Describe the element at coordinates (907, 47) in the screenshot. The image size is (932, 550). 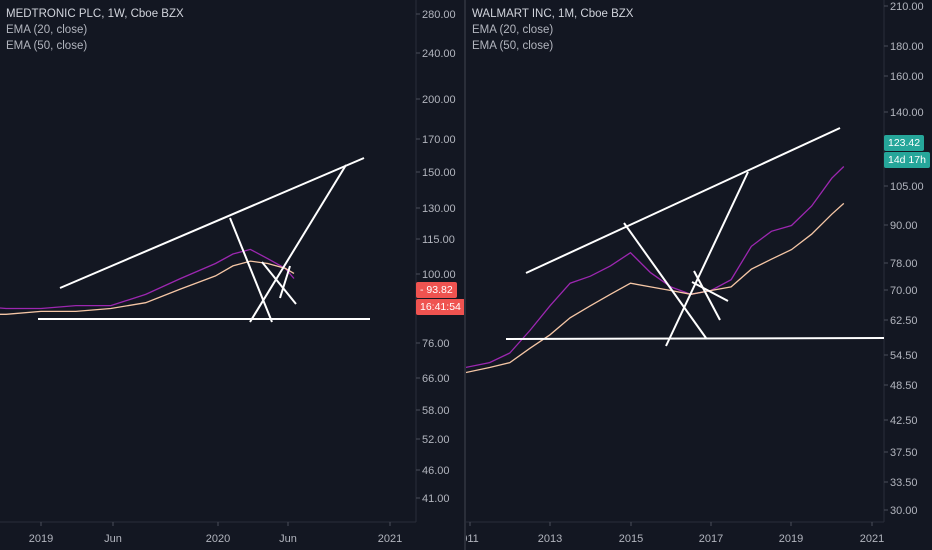
I see `y-tick-label: 180.00` at that location.